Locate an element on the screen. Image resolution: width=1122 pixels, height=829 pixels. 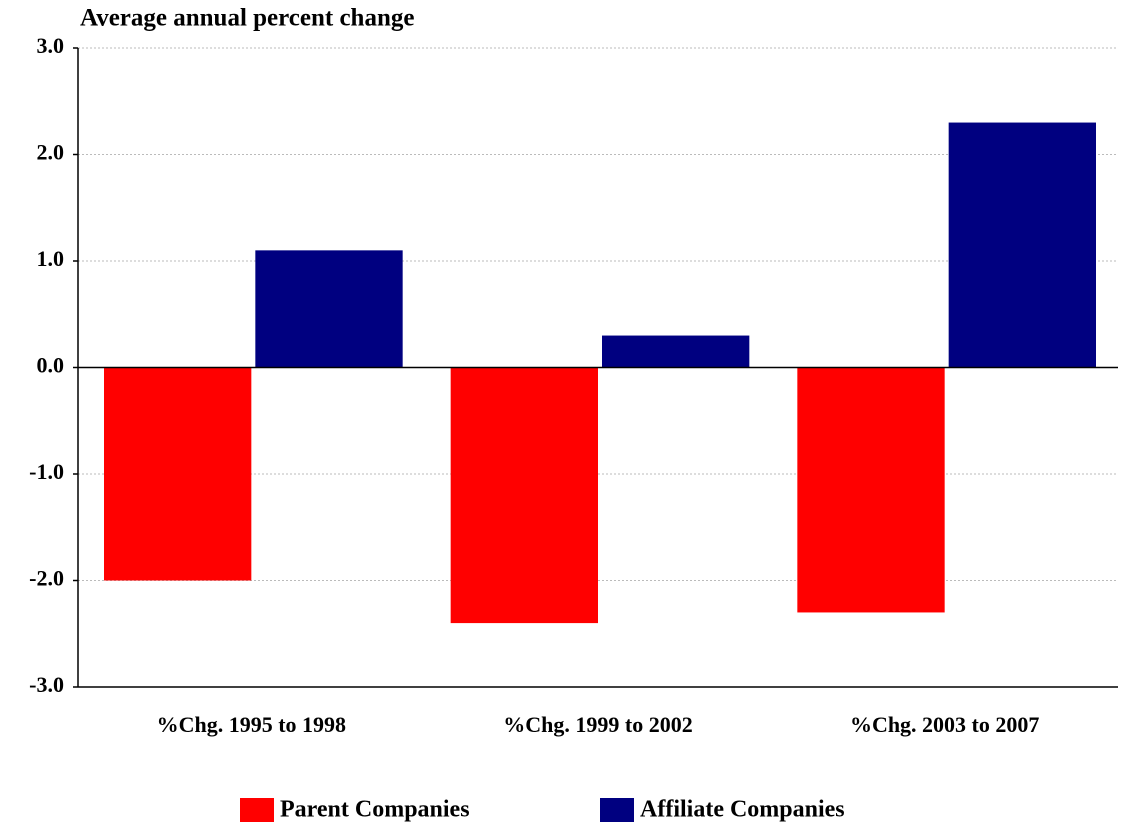
y-tick-label: -1.0 is located at coordinates (46, 471).